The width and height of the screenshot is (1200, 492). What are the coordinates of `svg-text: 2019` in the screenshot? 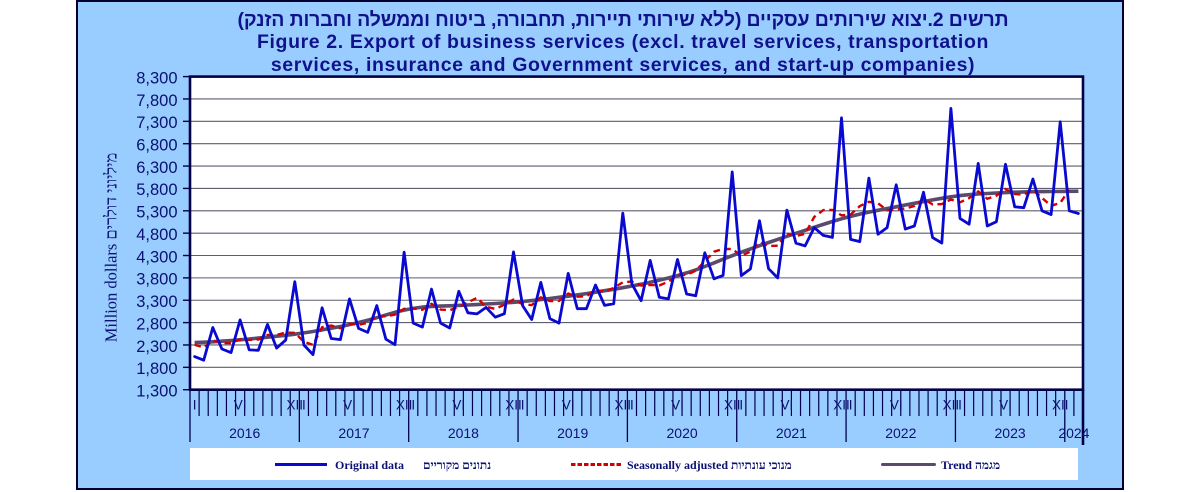 It's located at (572, 433).